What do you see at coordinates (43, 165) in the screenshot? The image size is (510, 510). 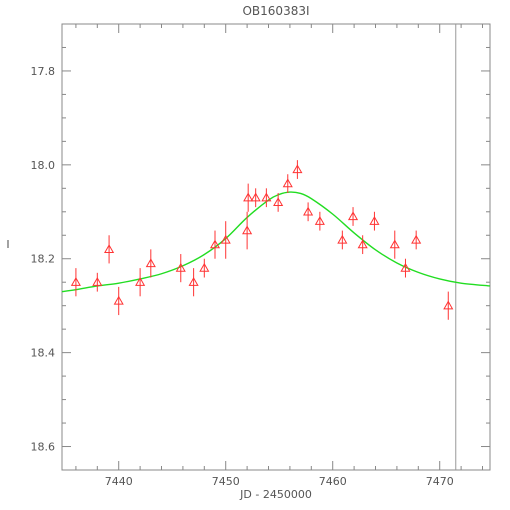 I see `y-tick-label: 18.0` at bounding box center [43, 165].